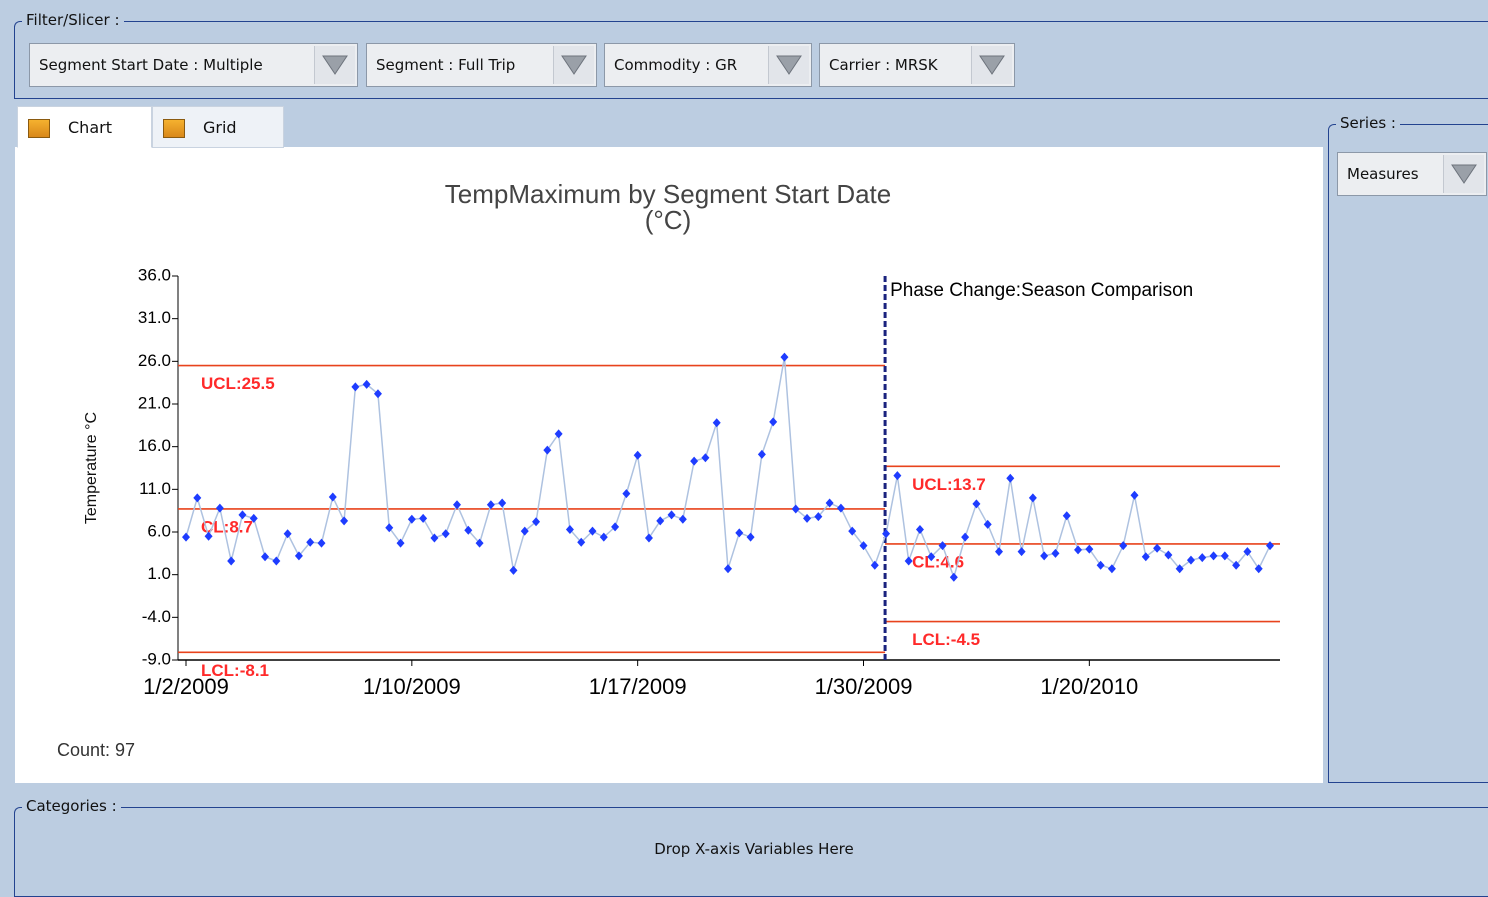 The height and width of the screenshot is (897, 1488). I want to click on y-tick-label: 31.0, so click(154, 317).